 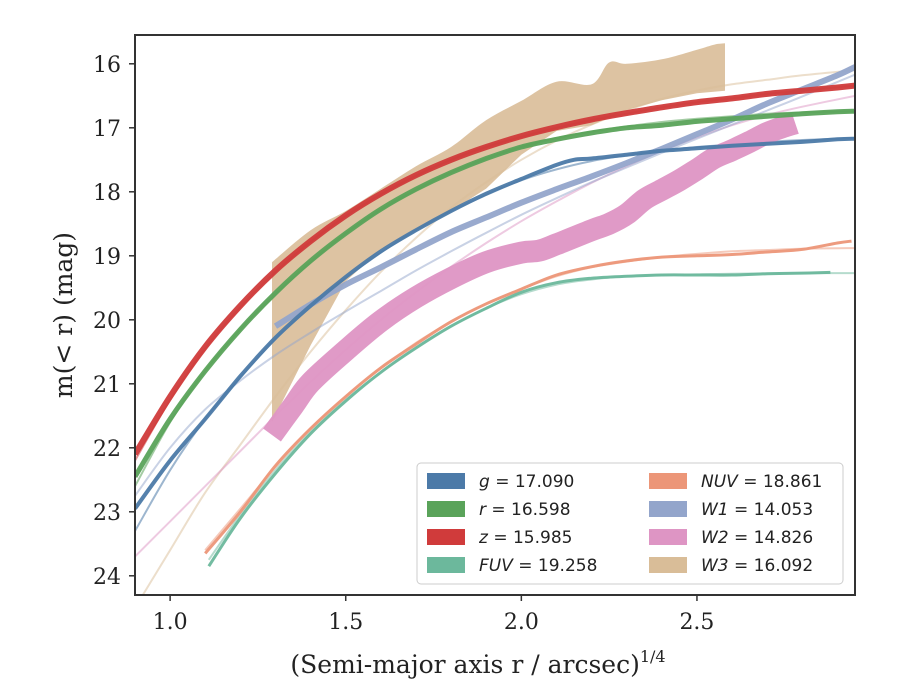 What do you see at coordinates (720, 482) in the screenshot?
I see `legend-label-var: NUV` at bounding box center [720, 482].